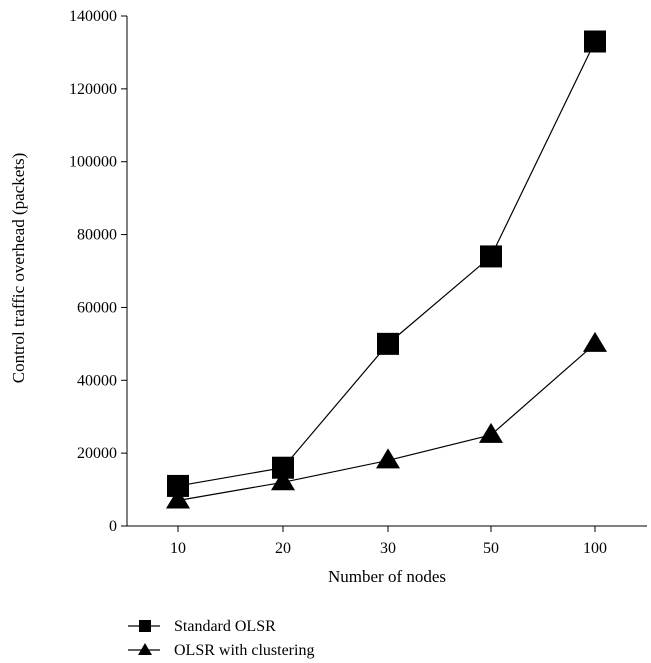  I want to click on y-tick-label: 0, so click(113, 526).